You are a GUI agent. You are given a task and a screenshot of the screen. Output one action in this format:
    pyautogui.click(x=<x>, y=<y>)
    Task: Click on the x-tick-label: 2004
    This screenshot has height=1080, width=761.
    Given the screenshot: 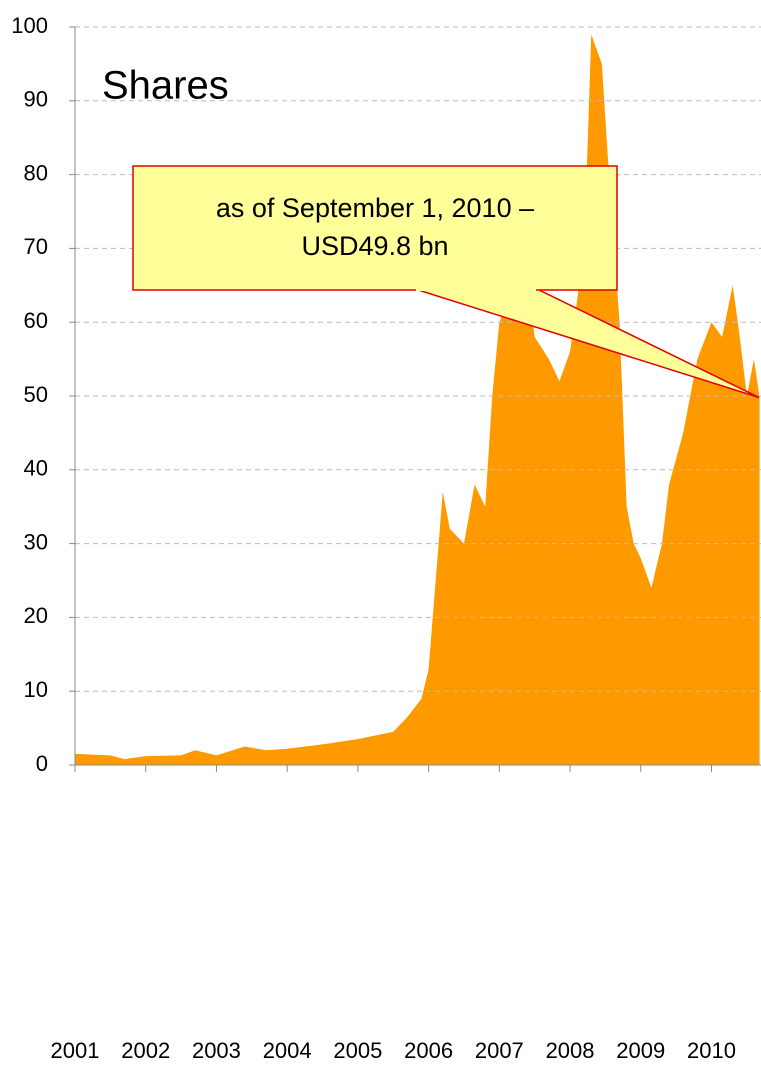 What is the action you would take?
    pyautogui.click(x=287, y=1050)
    